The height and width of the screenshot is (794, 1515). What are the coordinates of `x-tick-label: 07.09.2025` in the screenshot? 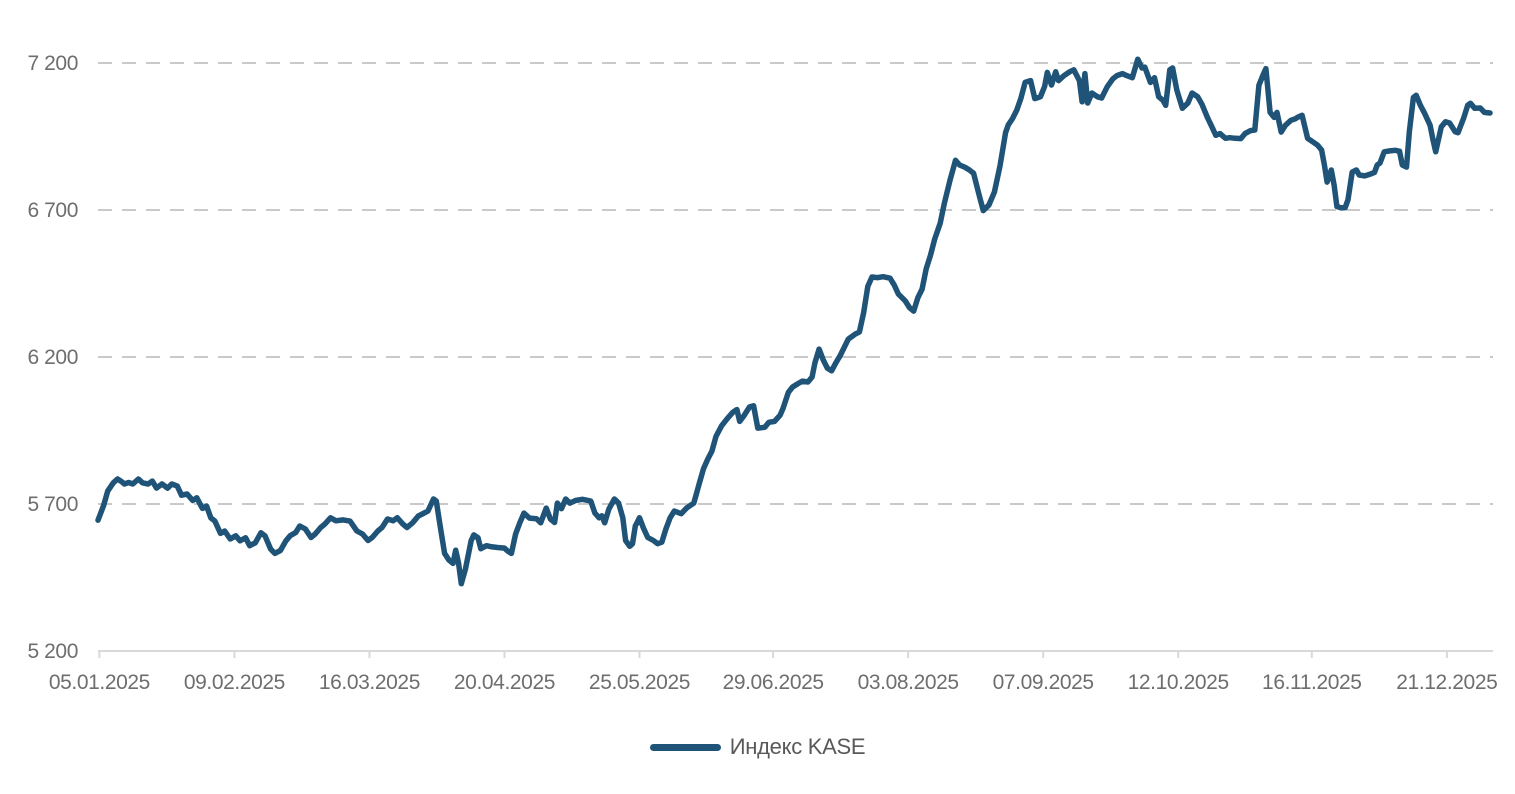 It's located at (1043, 682).